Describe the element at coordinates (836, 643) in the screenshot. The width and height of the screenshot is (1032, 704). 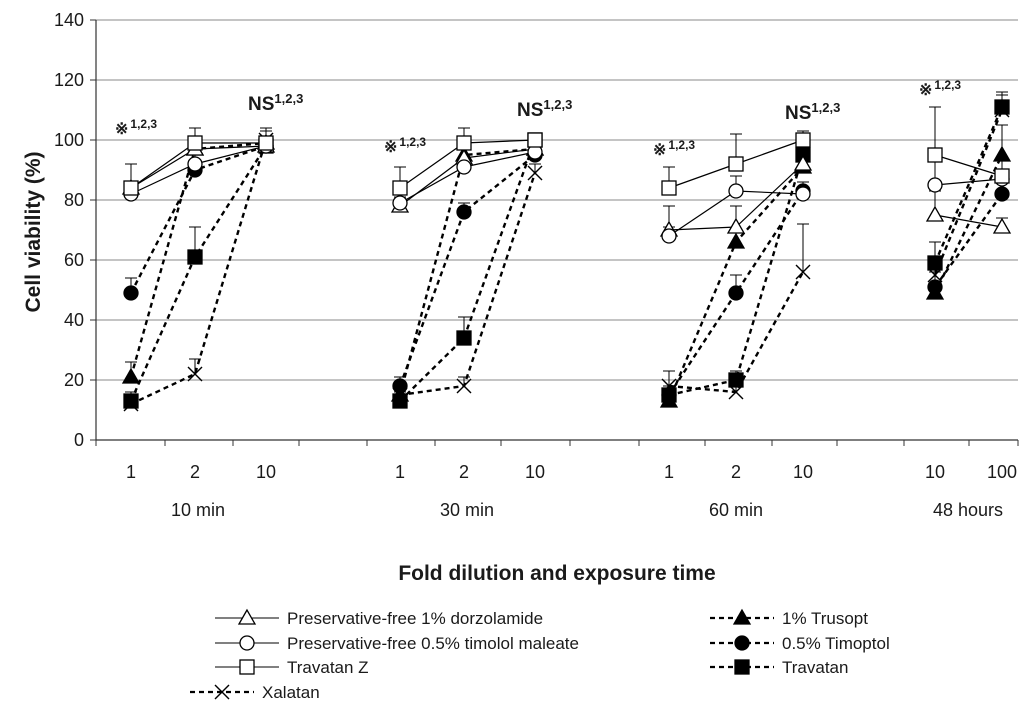
I see `legend-label: 0.5% Timoptol` at that location.